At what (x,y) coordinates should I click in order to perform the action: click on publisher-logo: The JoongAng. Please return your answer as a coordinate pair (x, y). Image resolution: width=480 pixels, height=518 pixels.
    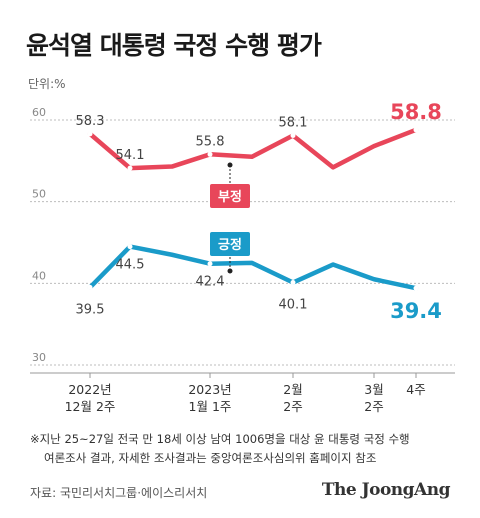
    Looking at the image, I should click on (386, 490).